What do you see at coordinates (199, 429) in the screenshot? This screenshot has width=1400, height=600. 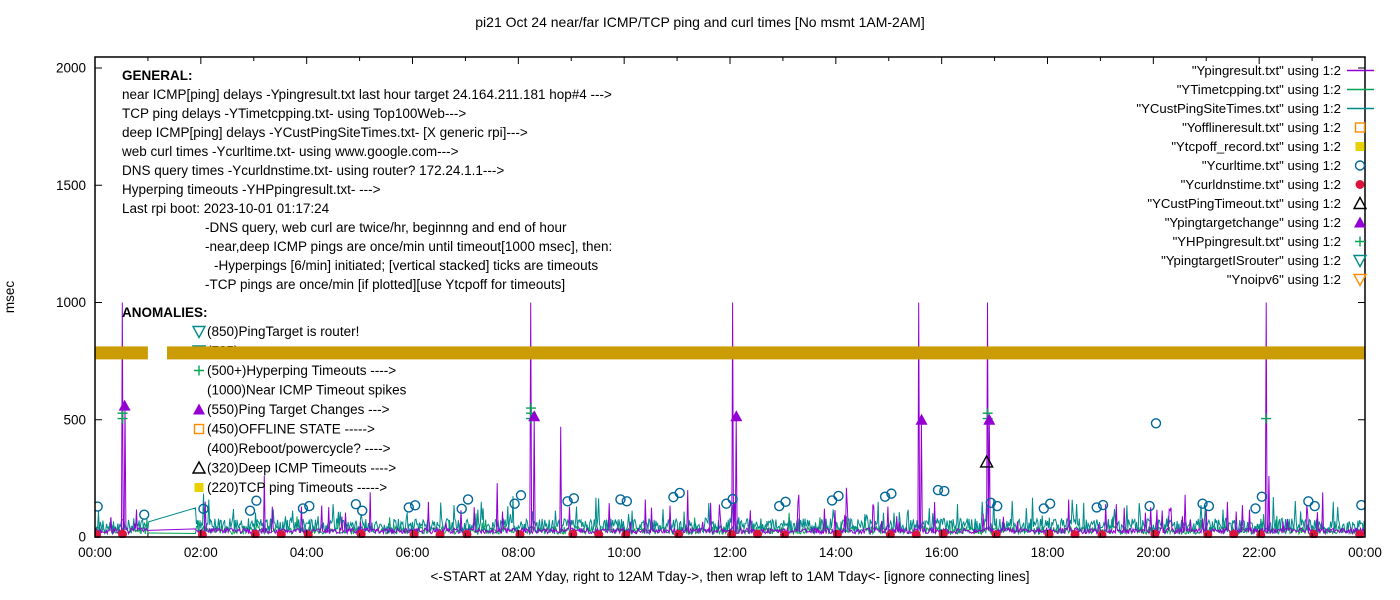 I see `anomaly-icon-square-open` at bounding box center [199, 429].